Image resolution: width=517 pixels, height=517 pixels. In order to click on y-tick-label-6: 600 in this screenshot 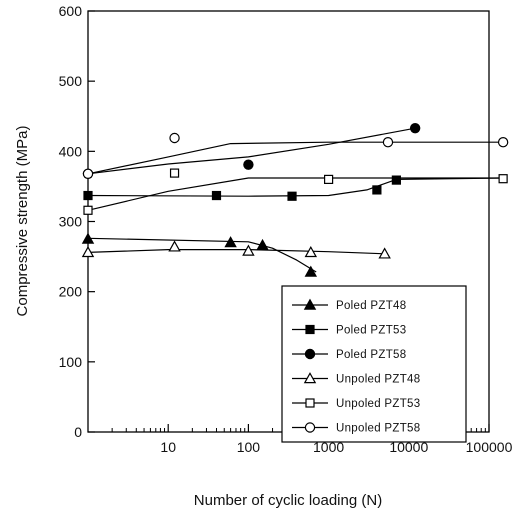, I will do `click(71, 11)`.